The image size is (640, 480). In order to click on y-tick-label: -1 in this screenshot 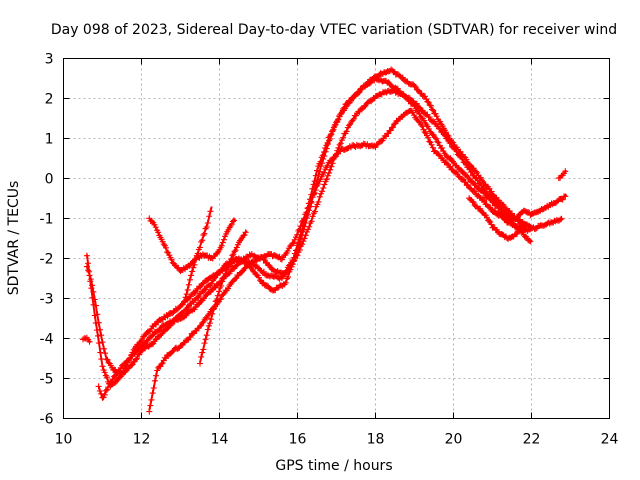, I will do `click(47, 220)`.